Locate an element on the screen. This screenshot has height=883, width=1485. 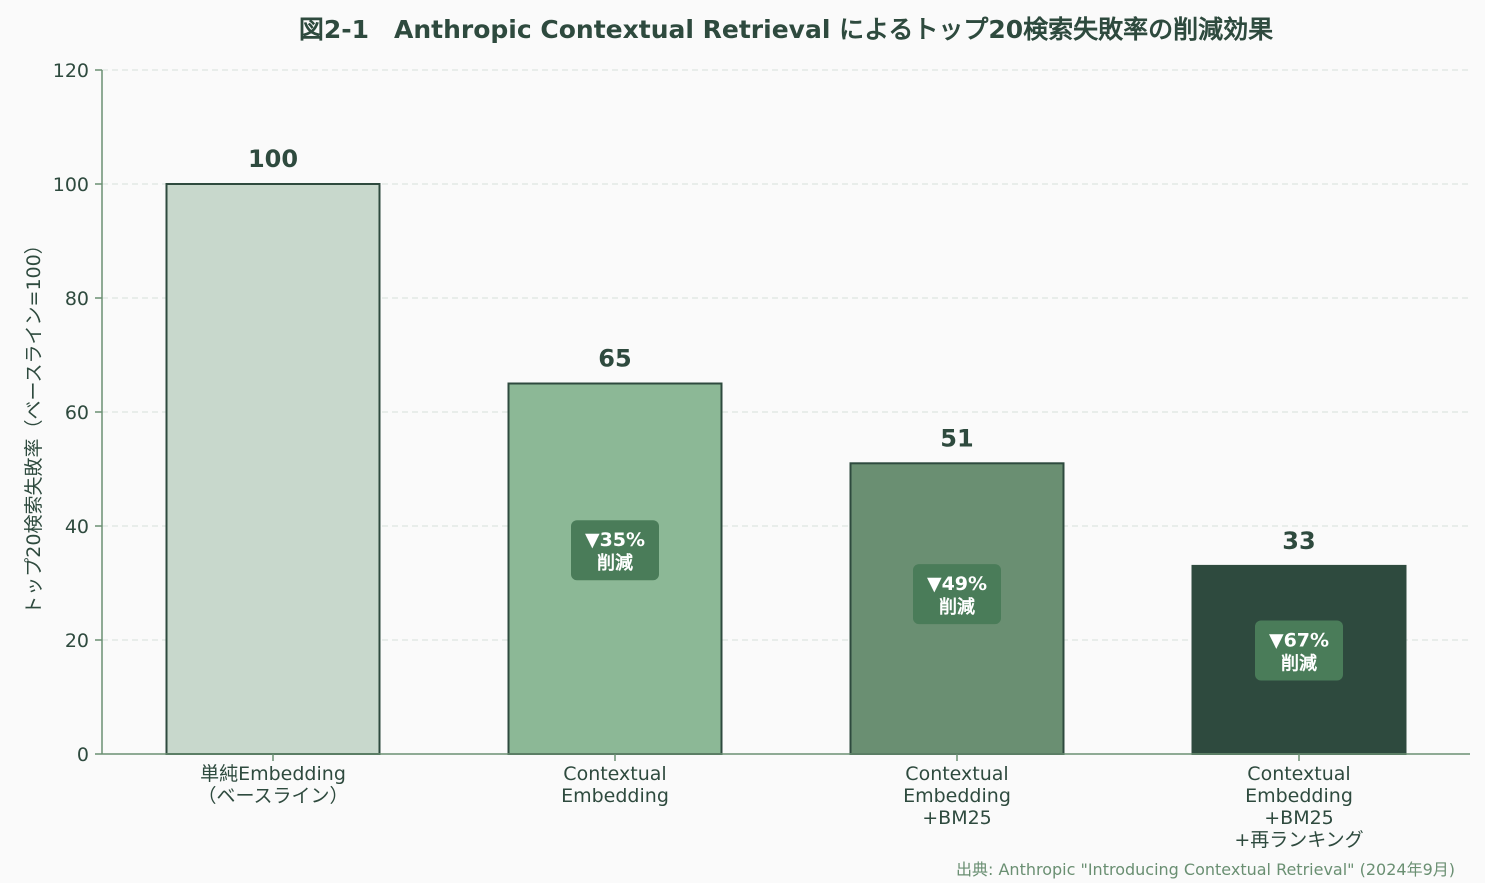
x-tick-label: 単純Embedding is located at coordinates (273, 774).